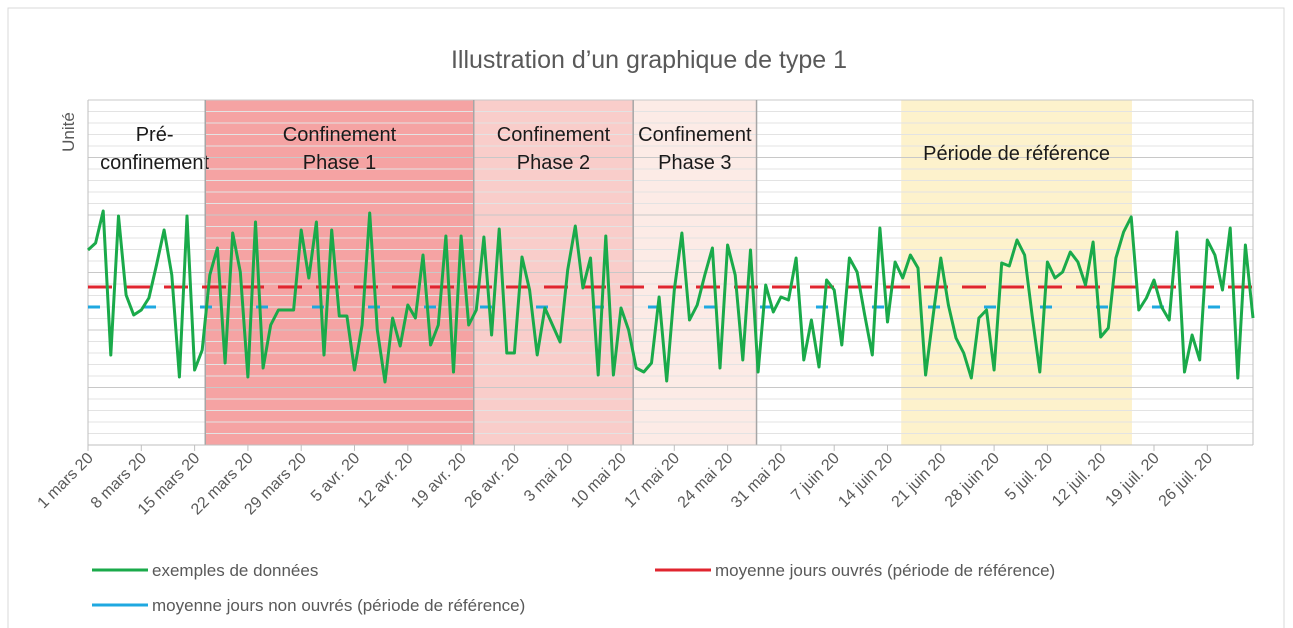  I want to click on phase-label: Phase 2, so click(553, 163).